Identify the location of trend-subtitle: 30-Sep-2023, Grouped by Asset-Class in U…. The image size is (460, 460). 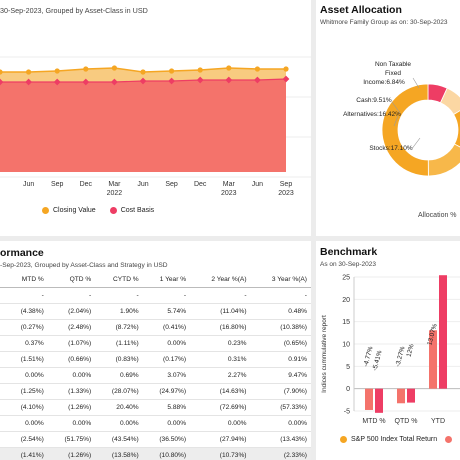
(74, 10).